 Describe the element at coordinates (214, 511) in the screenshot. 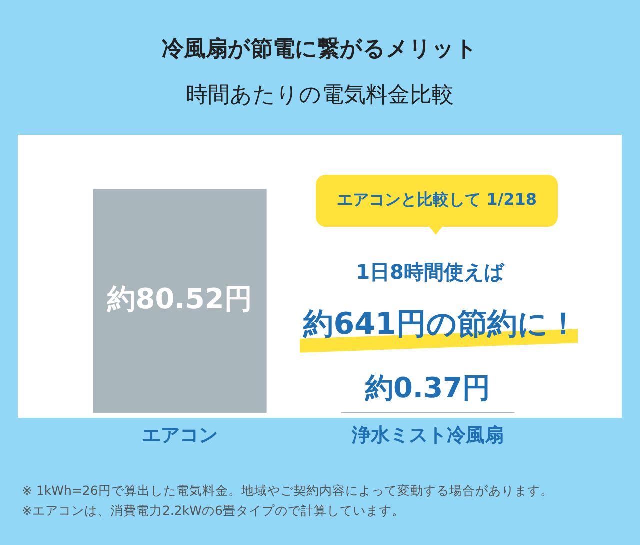

I see `text: ※エアコンは、消費電力2.2kWの6畳タイプので計算しています。` at that location.